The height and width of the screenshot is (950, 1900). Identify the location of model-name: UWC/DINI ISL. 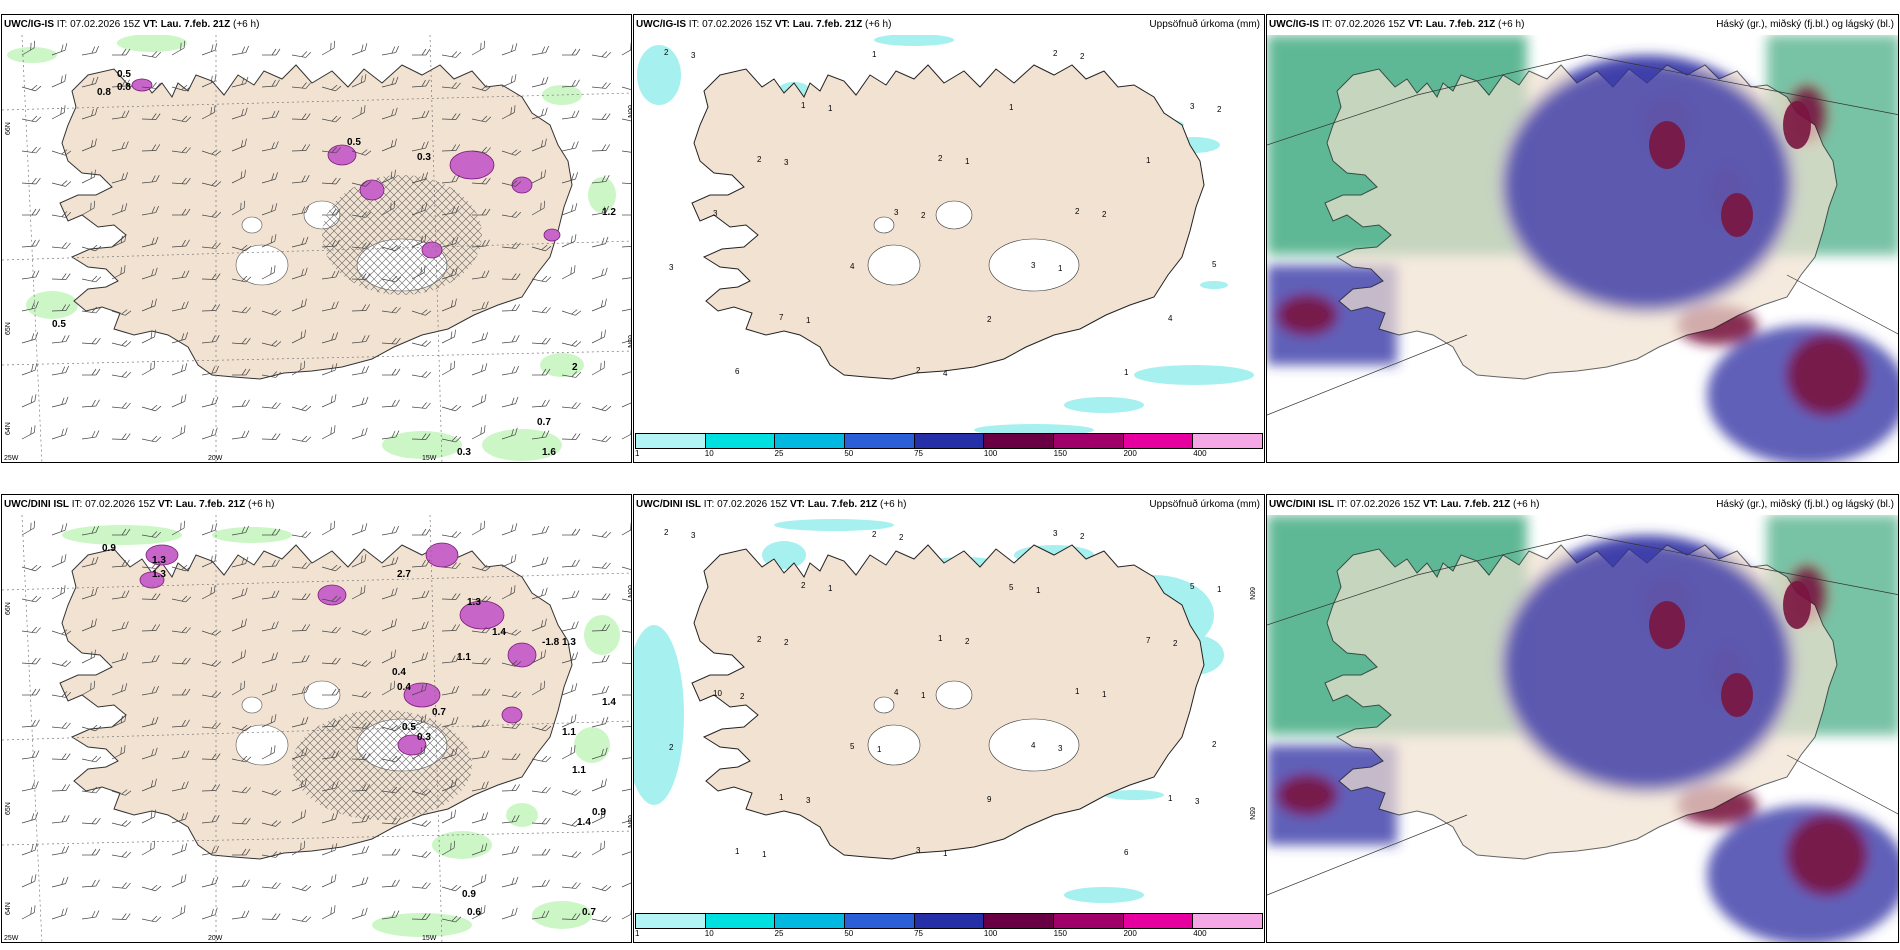
(36, 504).